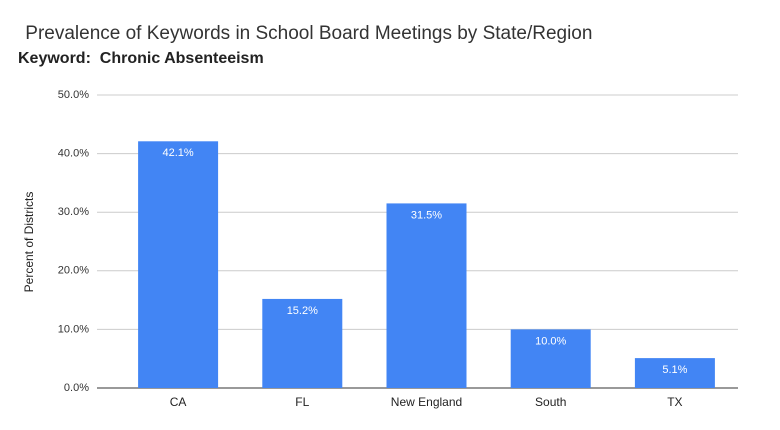  What do you see at coordinates (674, 402) in the screenshot?
I see `x-tick-label: TX` at bounding box center [674, 402].